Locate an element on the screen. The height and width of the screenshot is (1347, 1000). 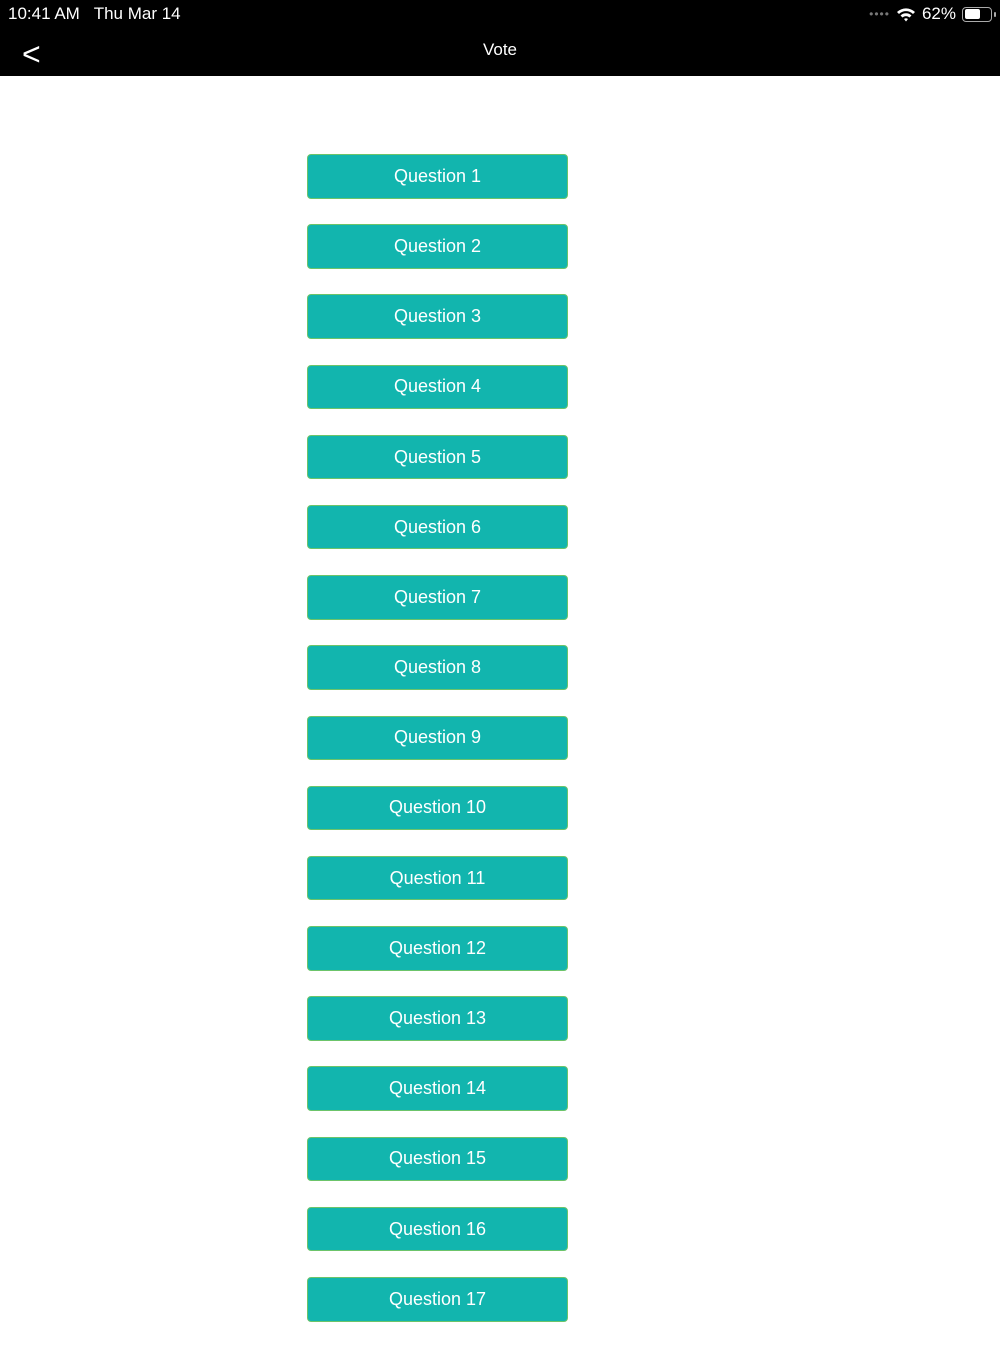
question-button-2: Question 2 is located at coordinates (437, 246).